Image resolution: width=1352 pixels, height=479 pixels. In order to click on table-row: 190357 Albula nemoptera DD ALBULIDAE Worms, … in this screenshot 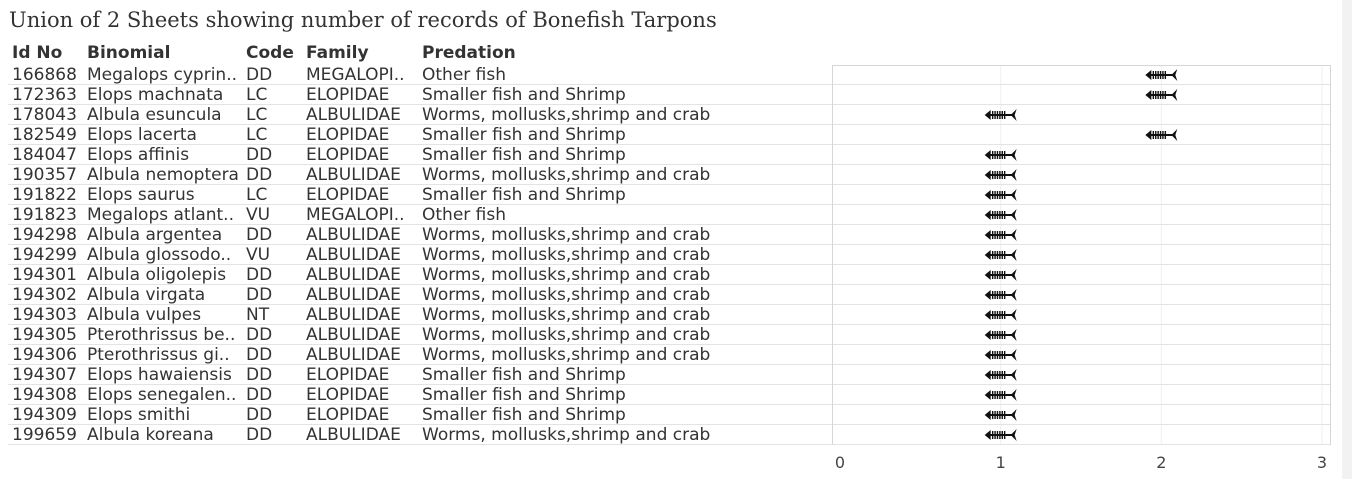, I will do `click(420, 175)`.